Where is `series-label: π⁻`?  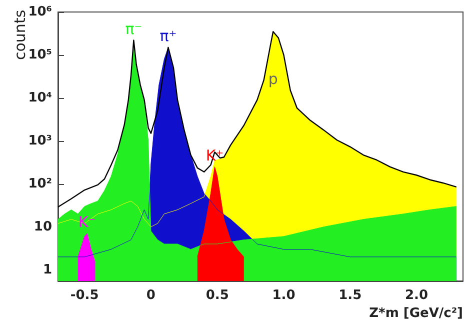 series-label: π⁻ is located at coordinates (133, 29).